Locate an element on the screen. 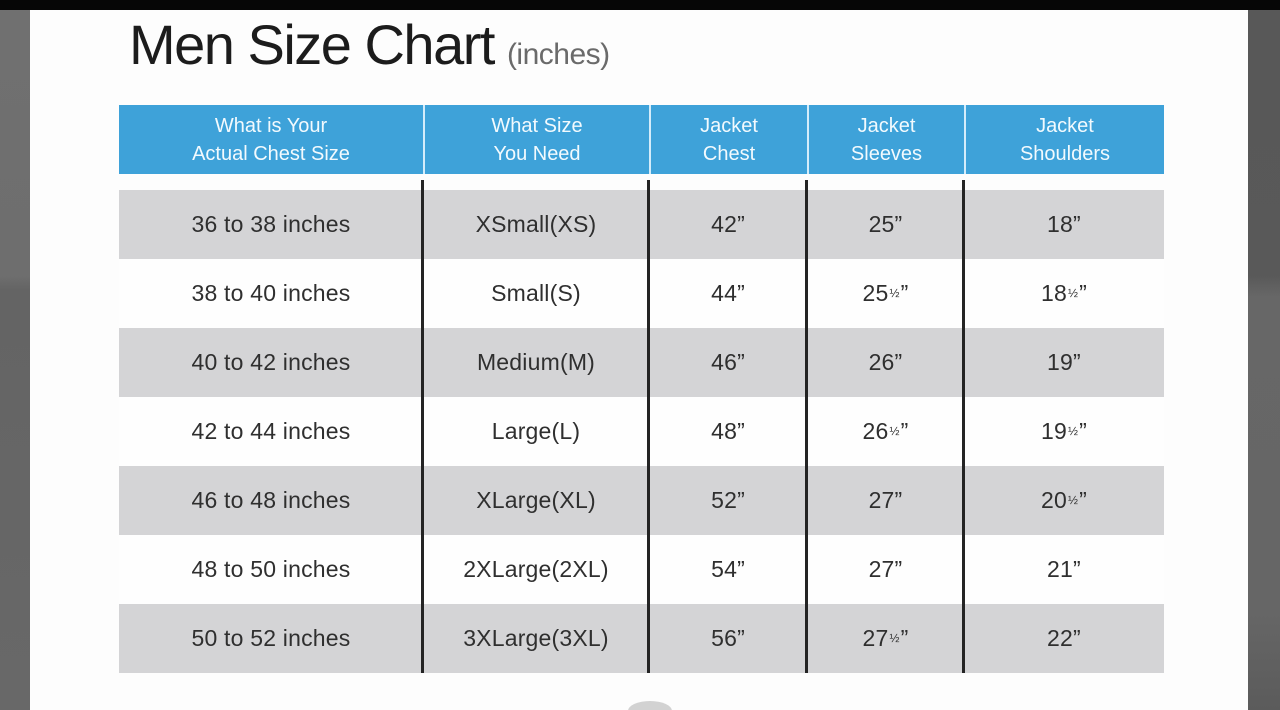  cell-jacket-chest: 56” is located at coordinates (728, 638).